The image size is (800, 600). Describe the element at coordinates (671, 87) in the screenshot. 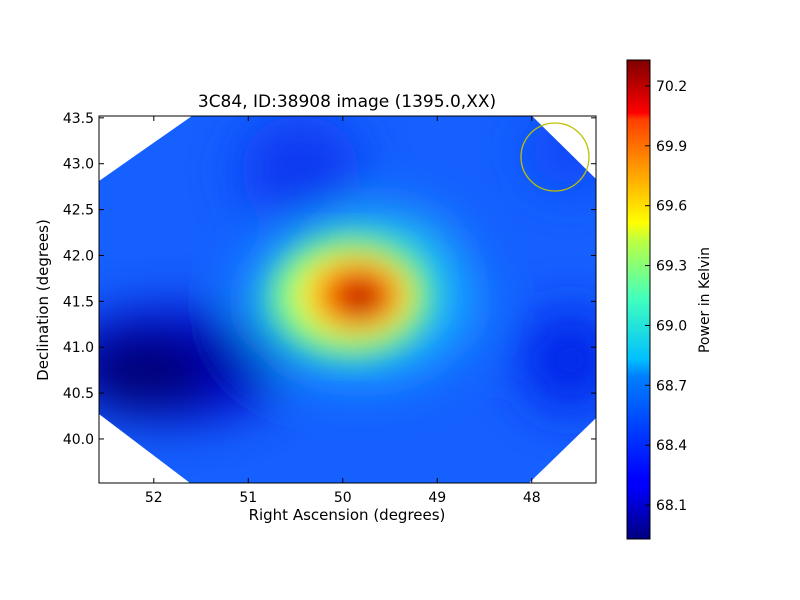

I see `colorbar-tick-label: 70.2` at that location.